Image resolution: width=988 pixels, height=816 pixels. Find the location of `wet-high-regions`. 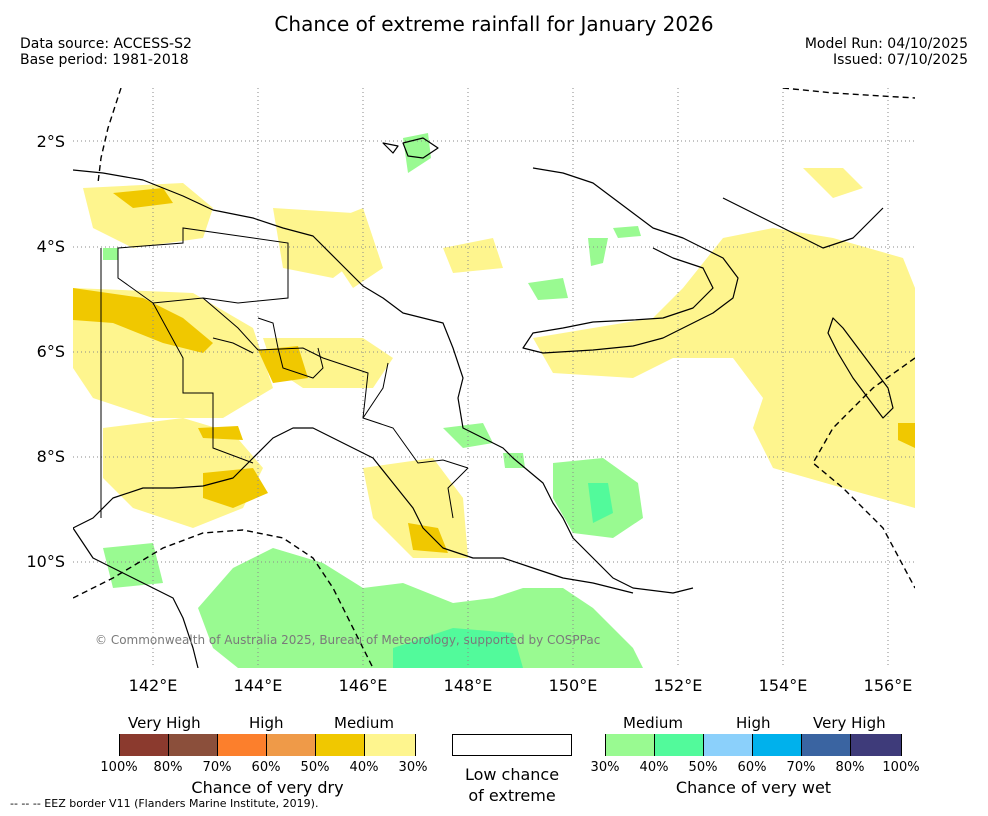

wet-high-regions is located at coordinates (503, 575).